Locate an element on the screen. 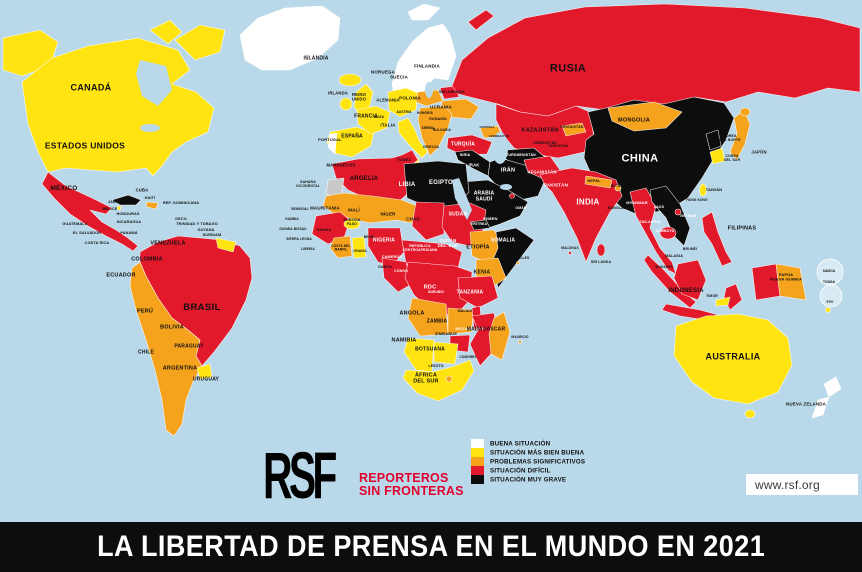 This screenshot has height=572, width=862. region-iceland is located at coordinates (350, 80).